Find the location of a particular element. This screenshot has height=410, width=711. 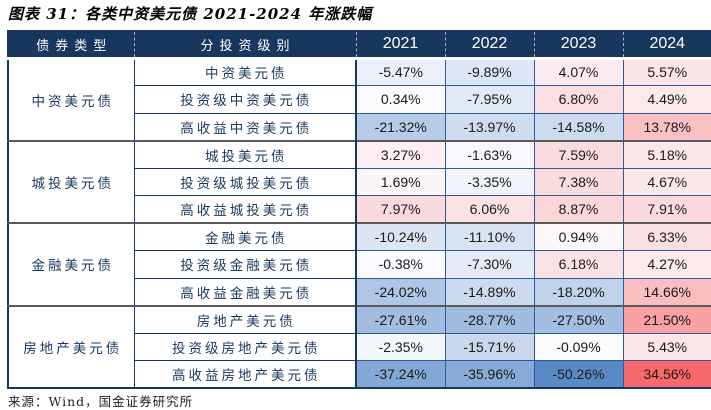

return-value-cell: -7.95% is located at coordinates (489, 99).